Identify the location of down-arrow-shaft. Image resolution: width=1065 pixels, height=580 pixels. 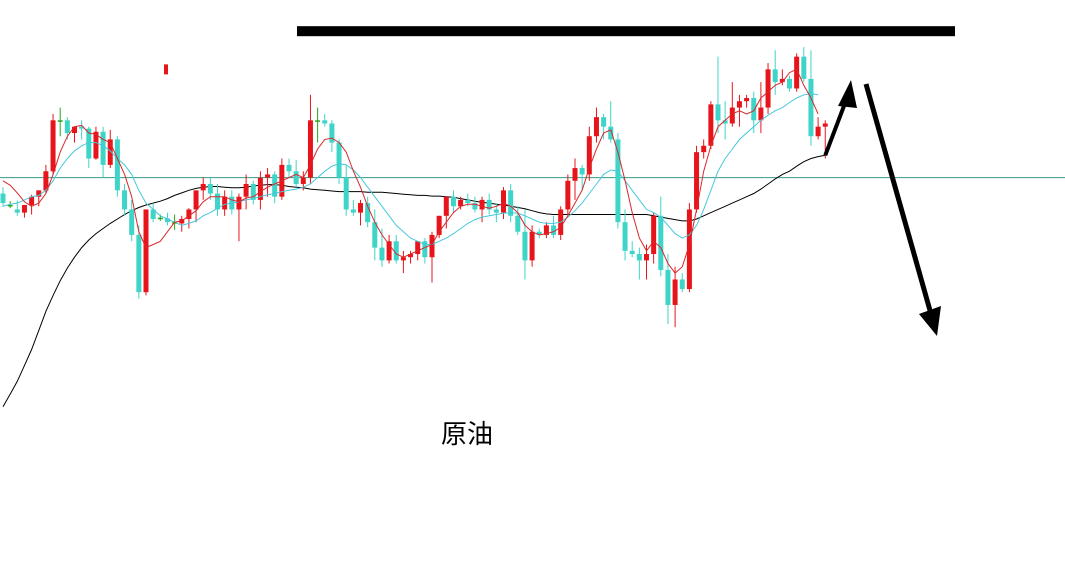
(898, 199).